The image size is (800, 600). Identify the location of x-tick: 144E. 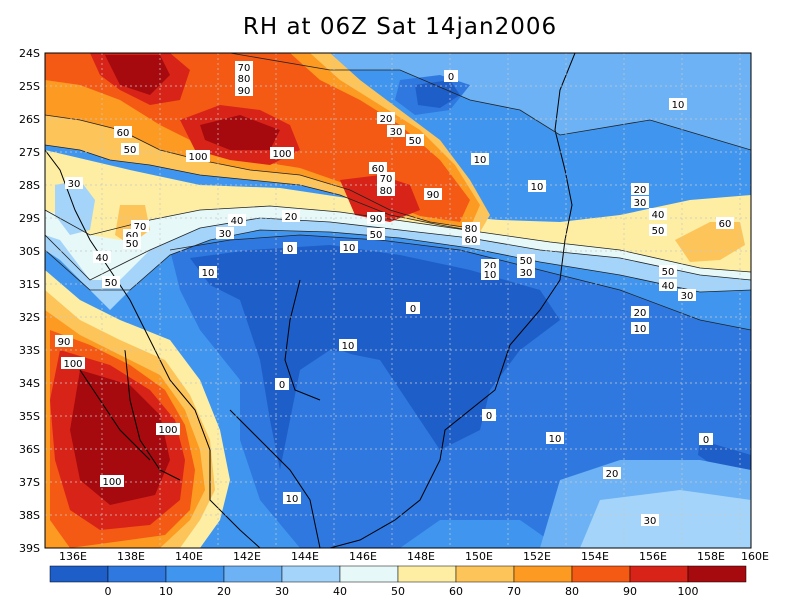
(305, 556).